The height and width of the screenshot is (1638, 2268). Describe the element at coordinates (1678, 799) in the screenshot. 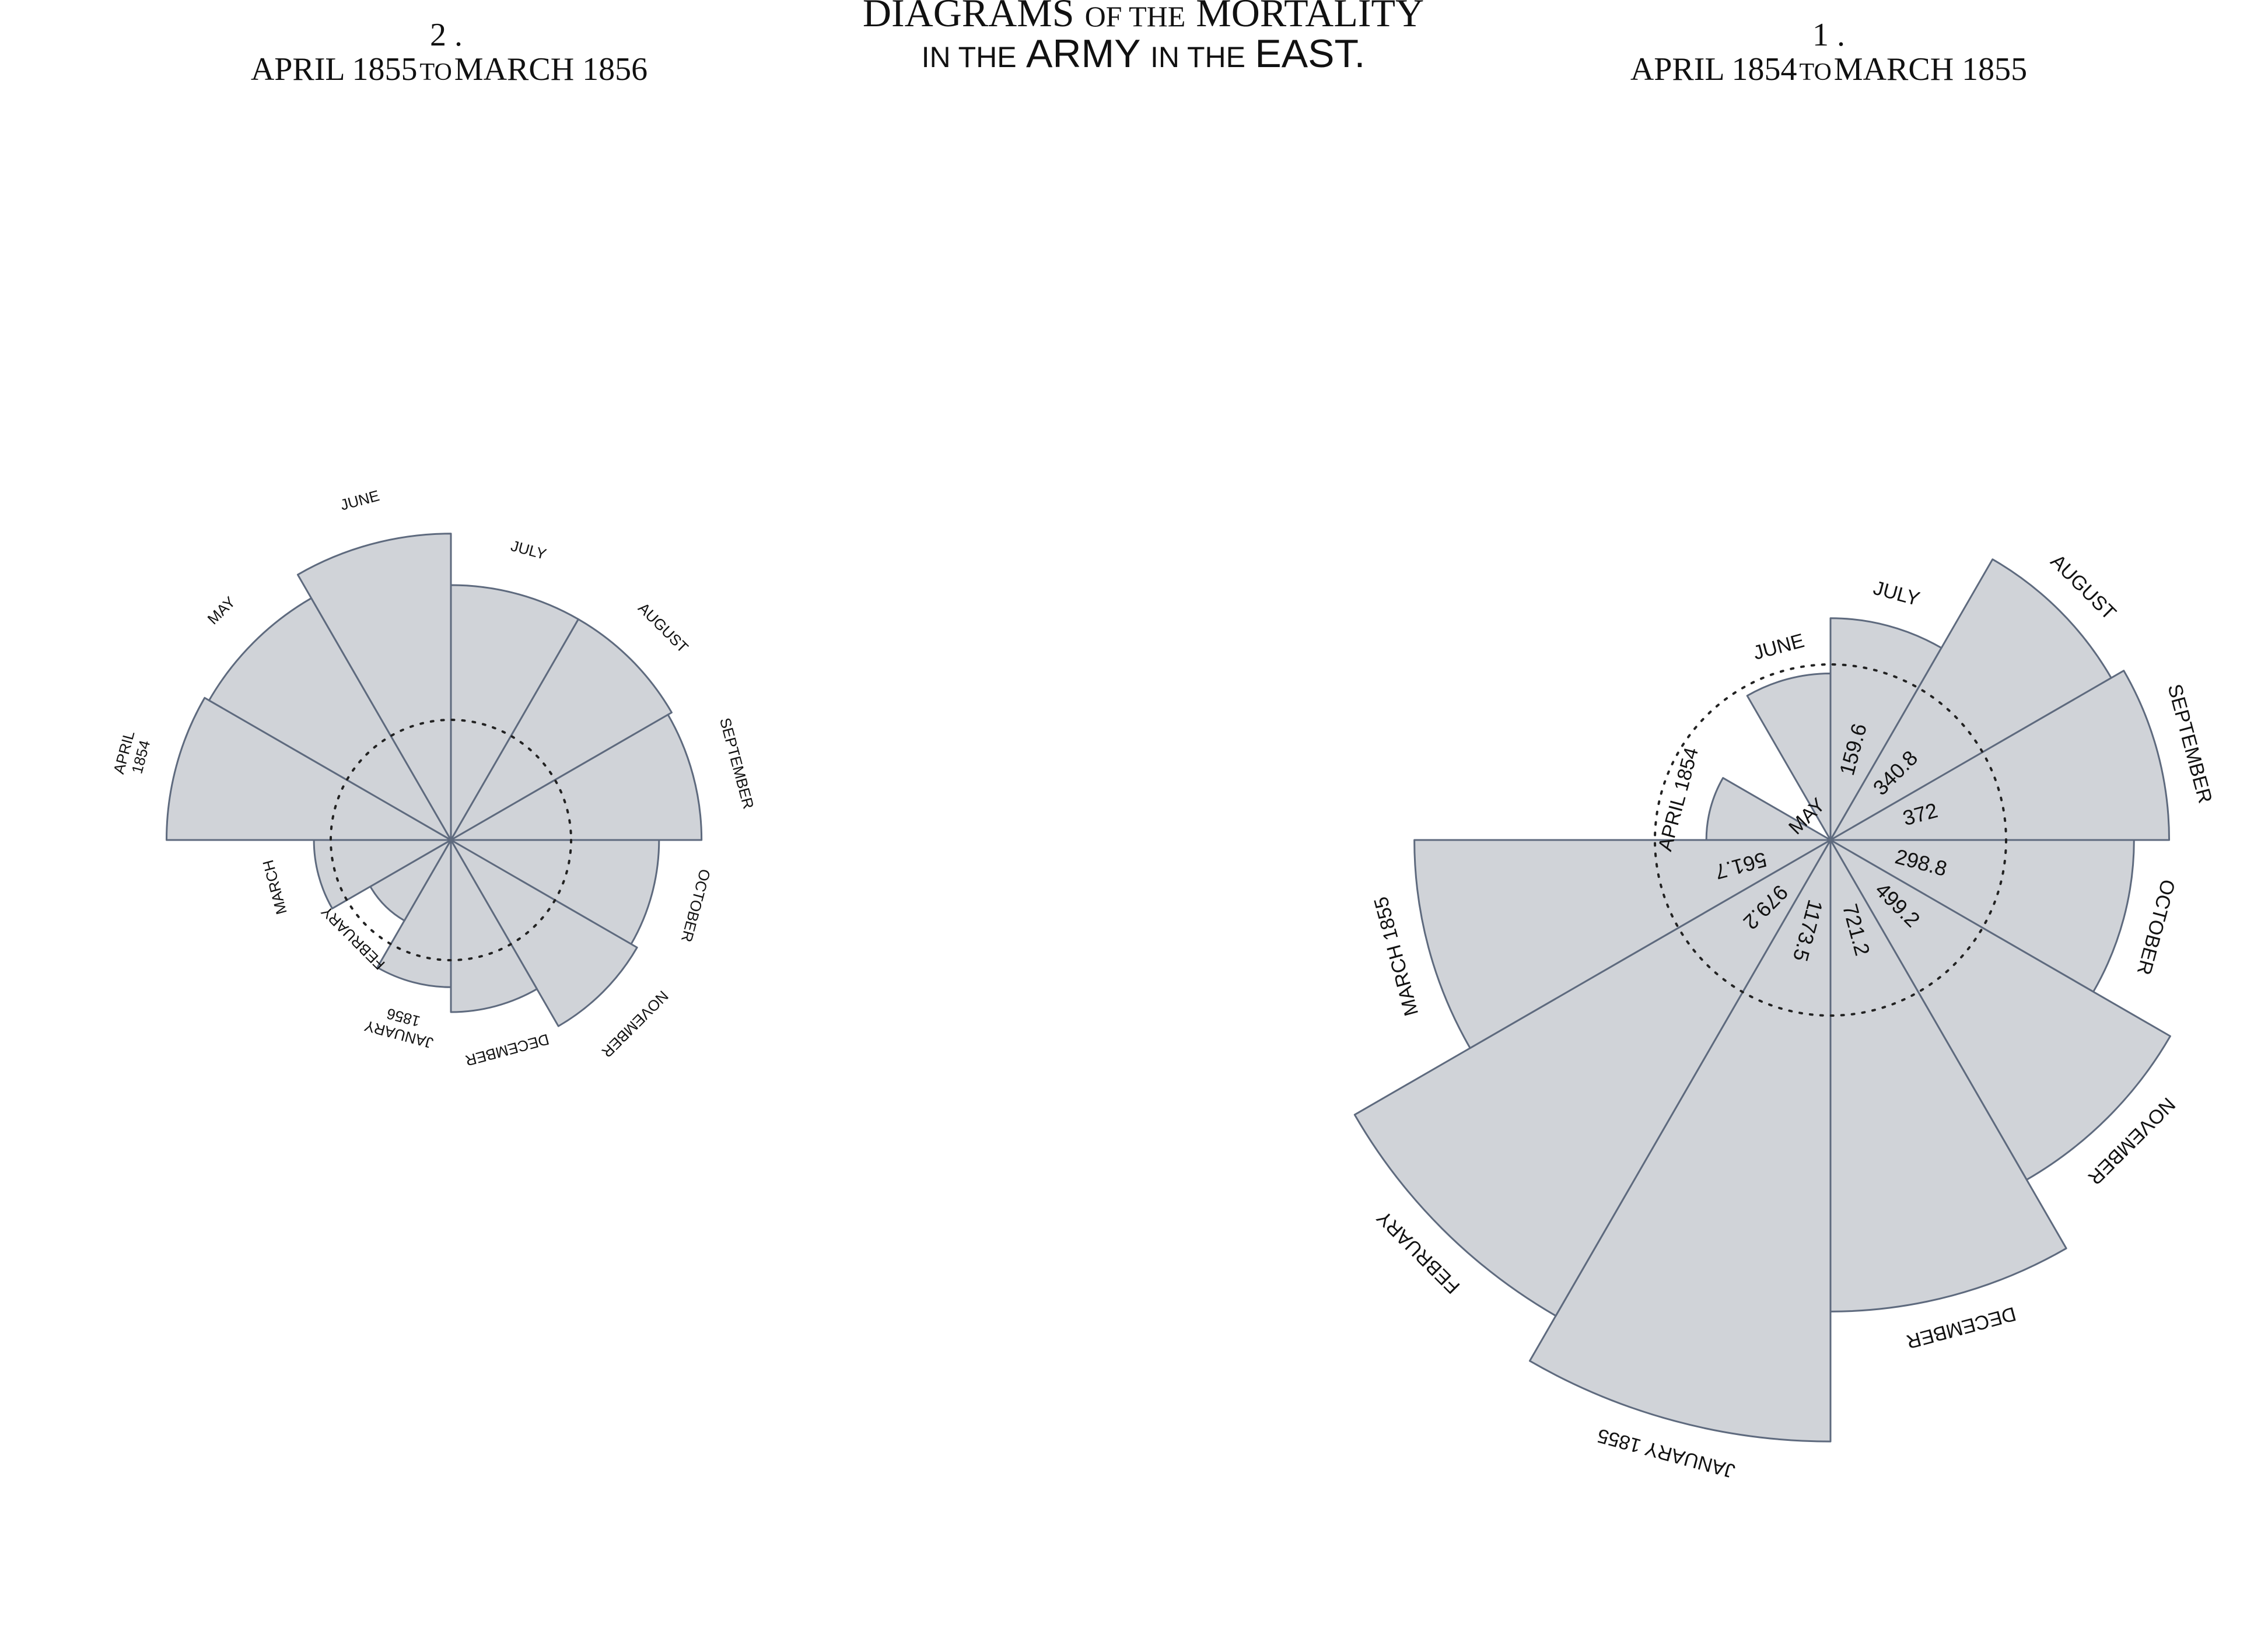

I see `month-label: APRIL 1854` at that location.